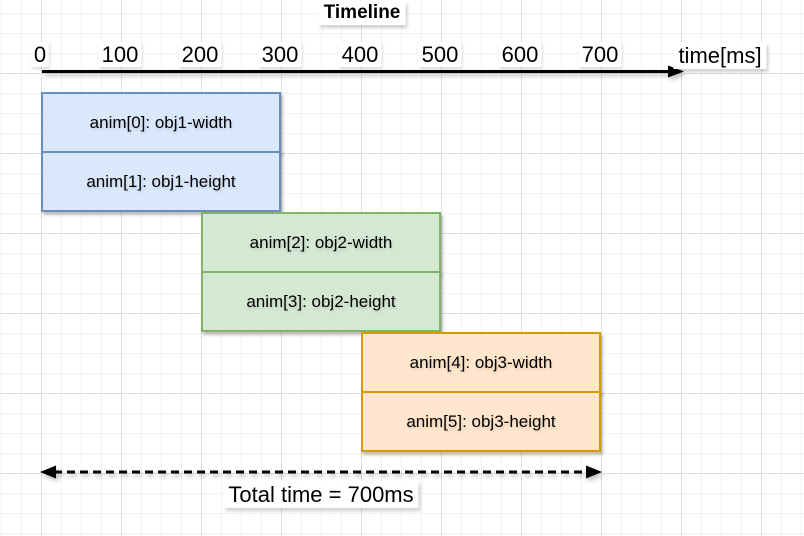 The image size is (804, 536). Describe the element at coordinates (362, 13) in the screenshot. I see `diagram-title: Timeline` at that location.